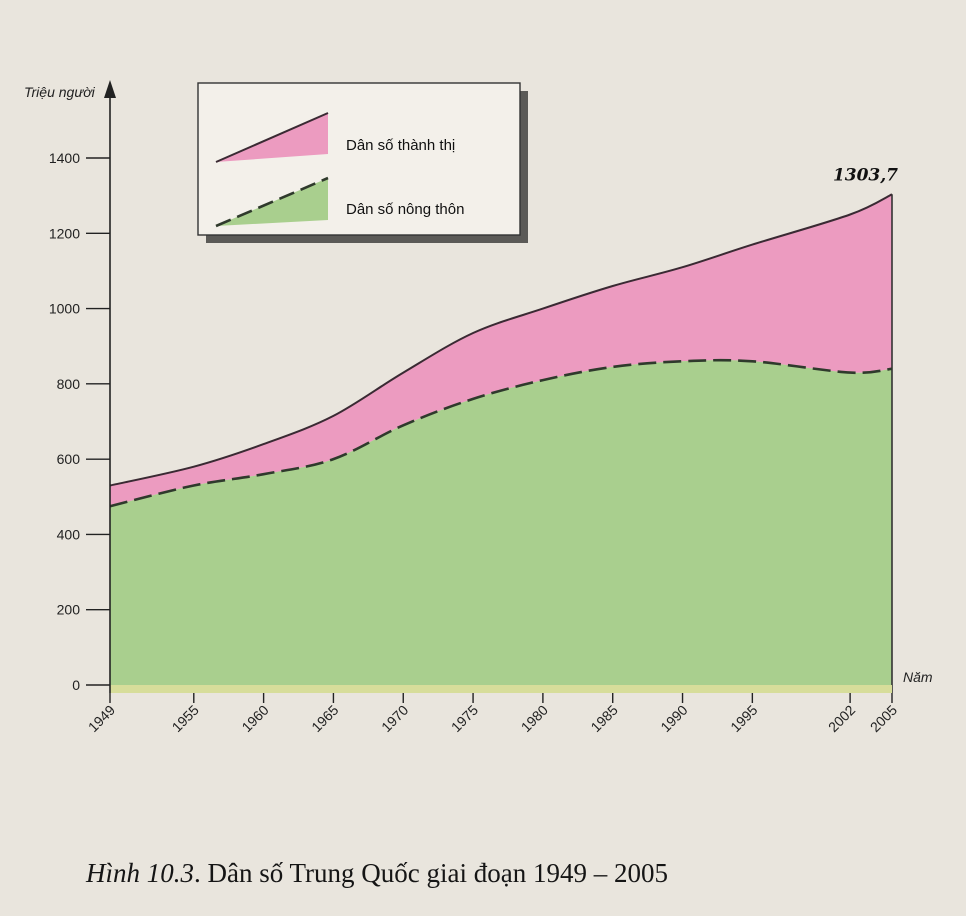 The width and height of the screenshot is (966, 916). I want to click on x-tick-label-1995: 1995, so click(743, 718).